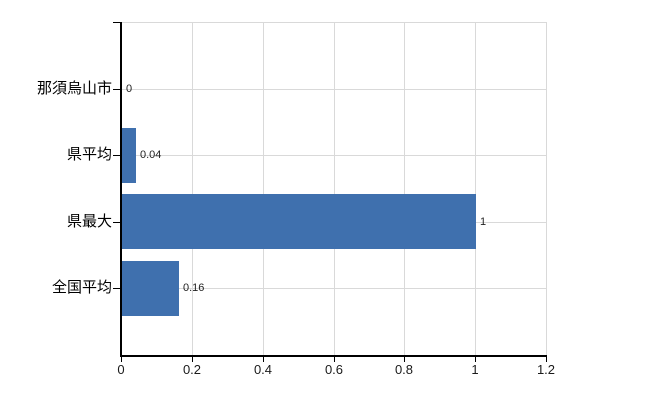 The image size is (650, 400). What do you see at coordinates (192, 369) in the screenshot?
I see `x-tick-label: 0.2` at bounding box center [192, 369].